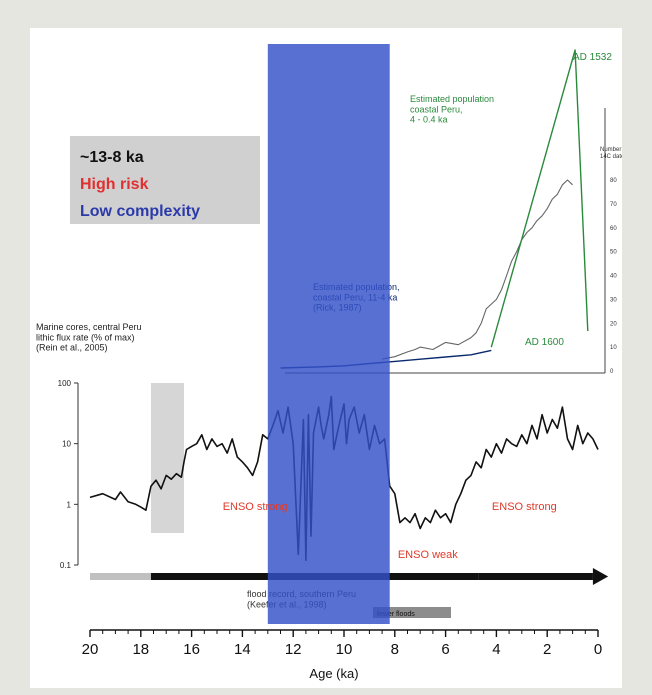 The image size is (652, 695). I want to click on 14c-tick-label: 50, so click(613, 253).